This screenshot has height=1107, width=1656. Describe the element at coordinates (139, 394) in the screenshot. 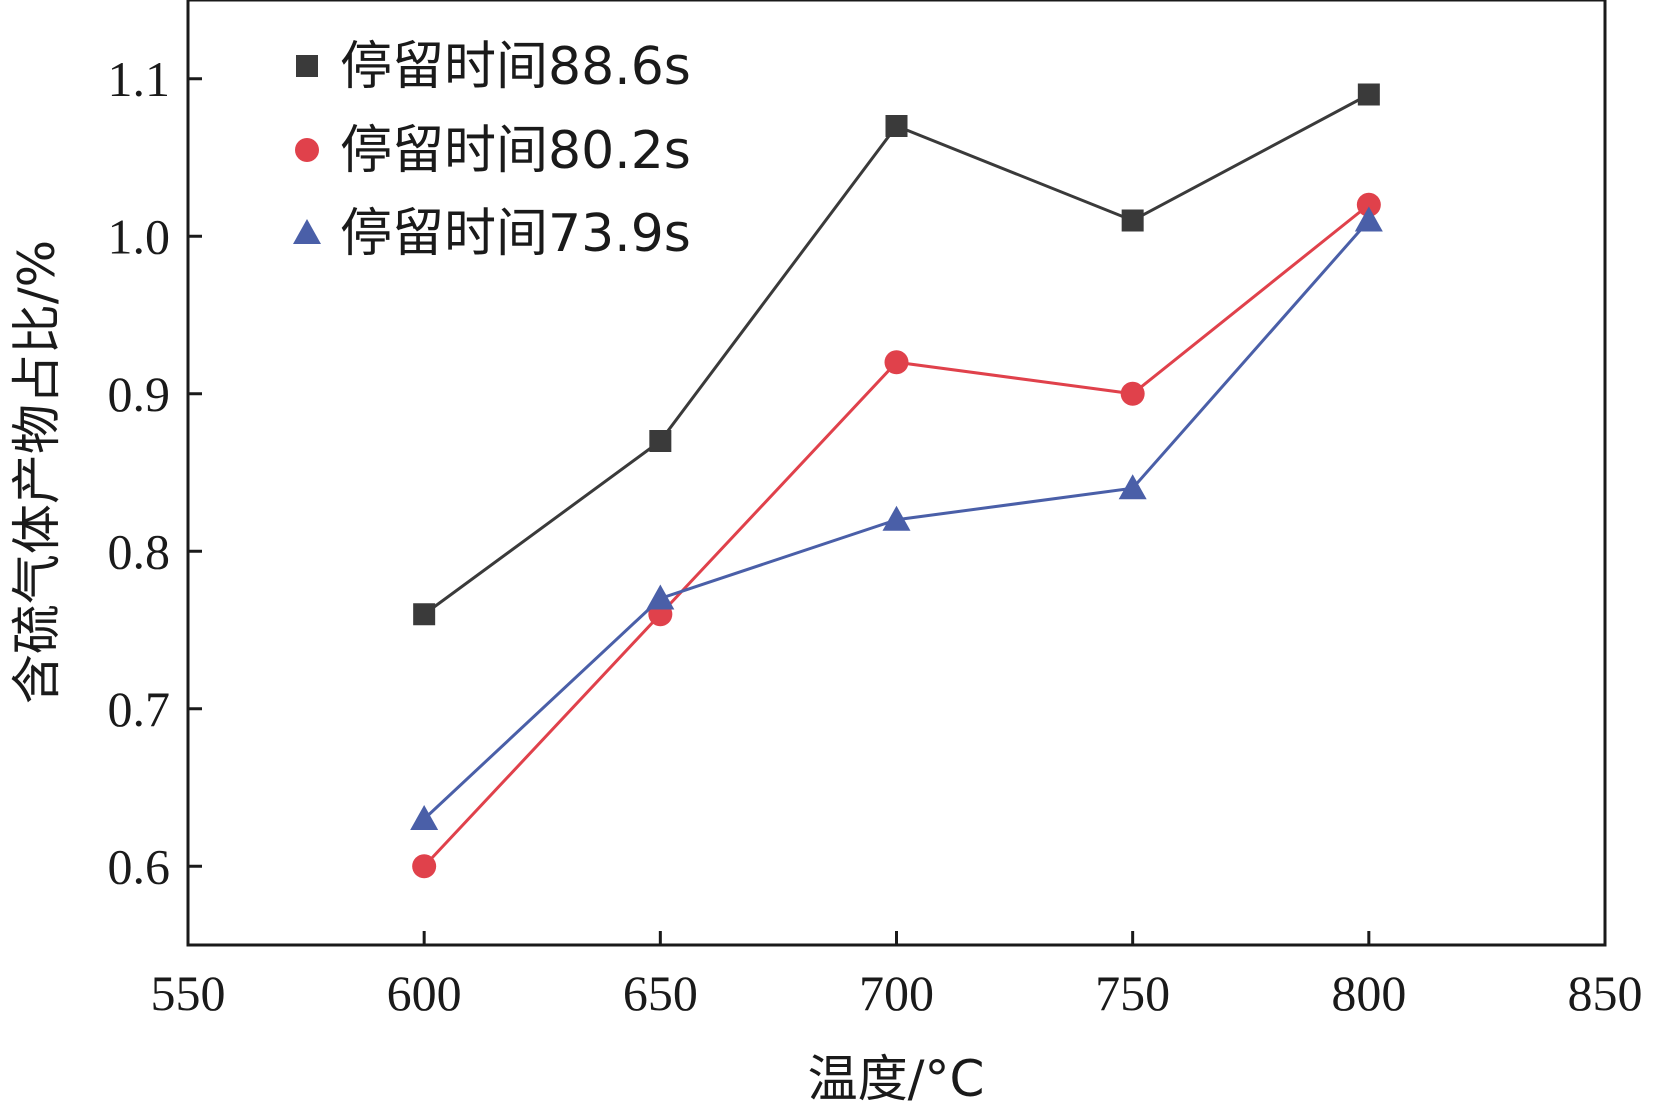

I see `y-tick-label: 0.9` at that location.